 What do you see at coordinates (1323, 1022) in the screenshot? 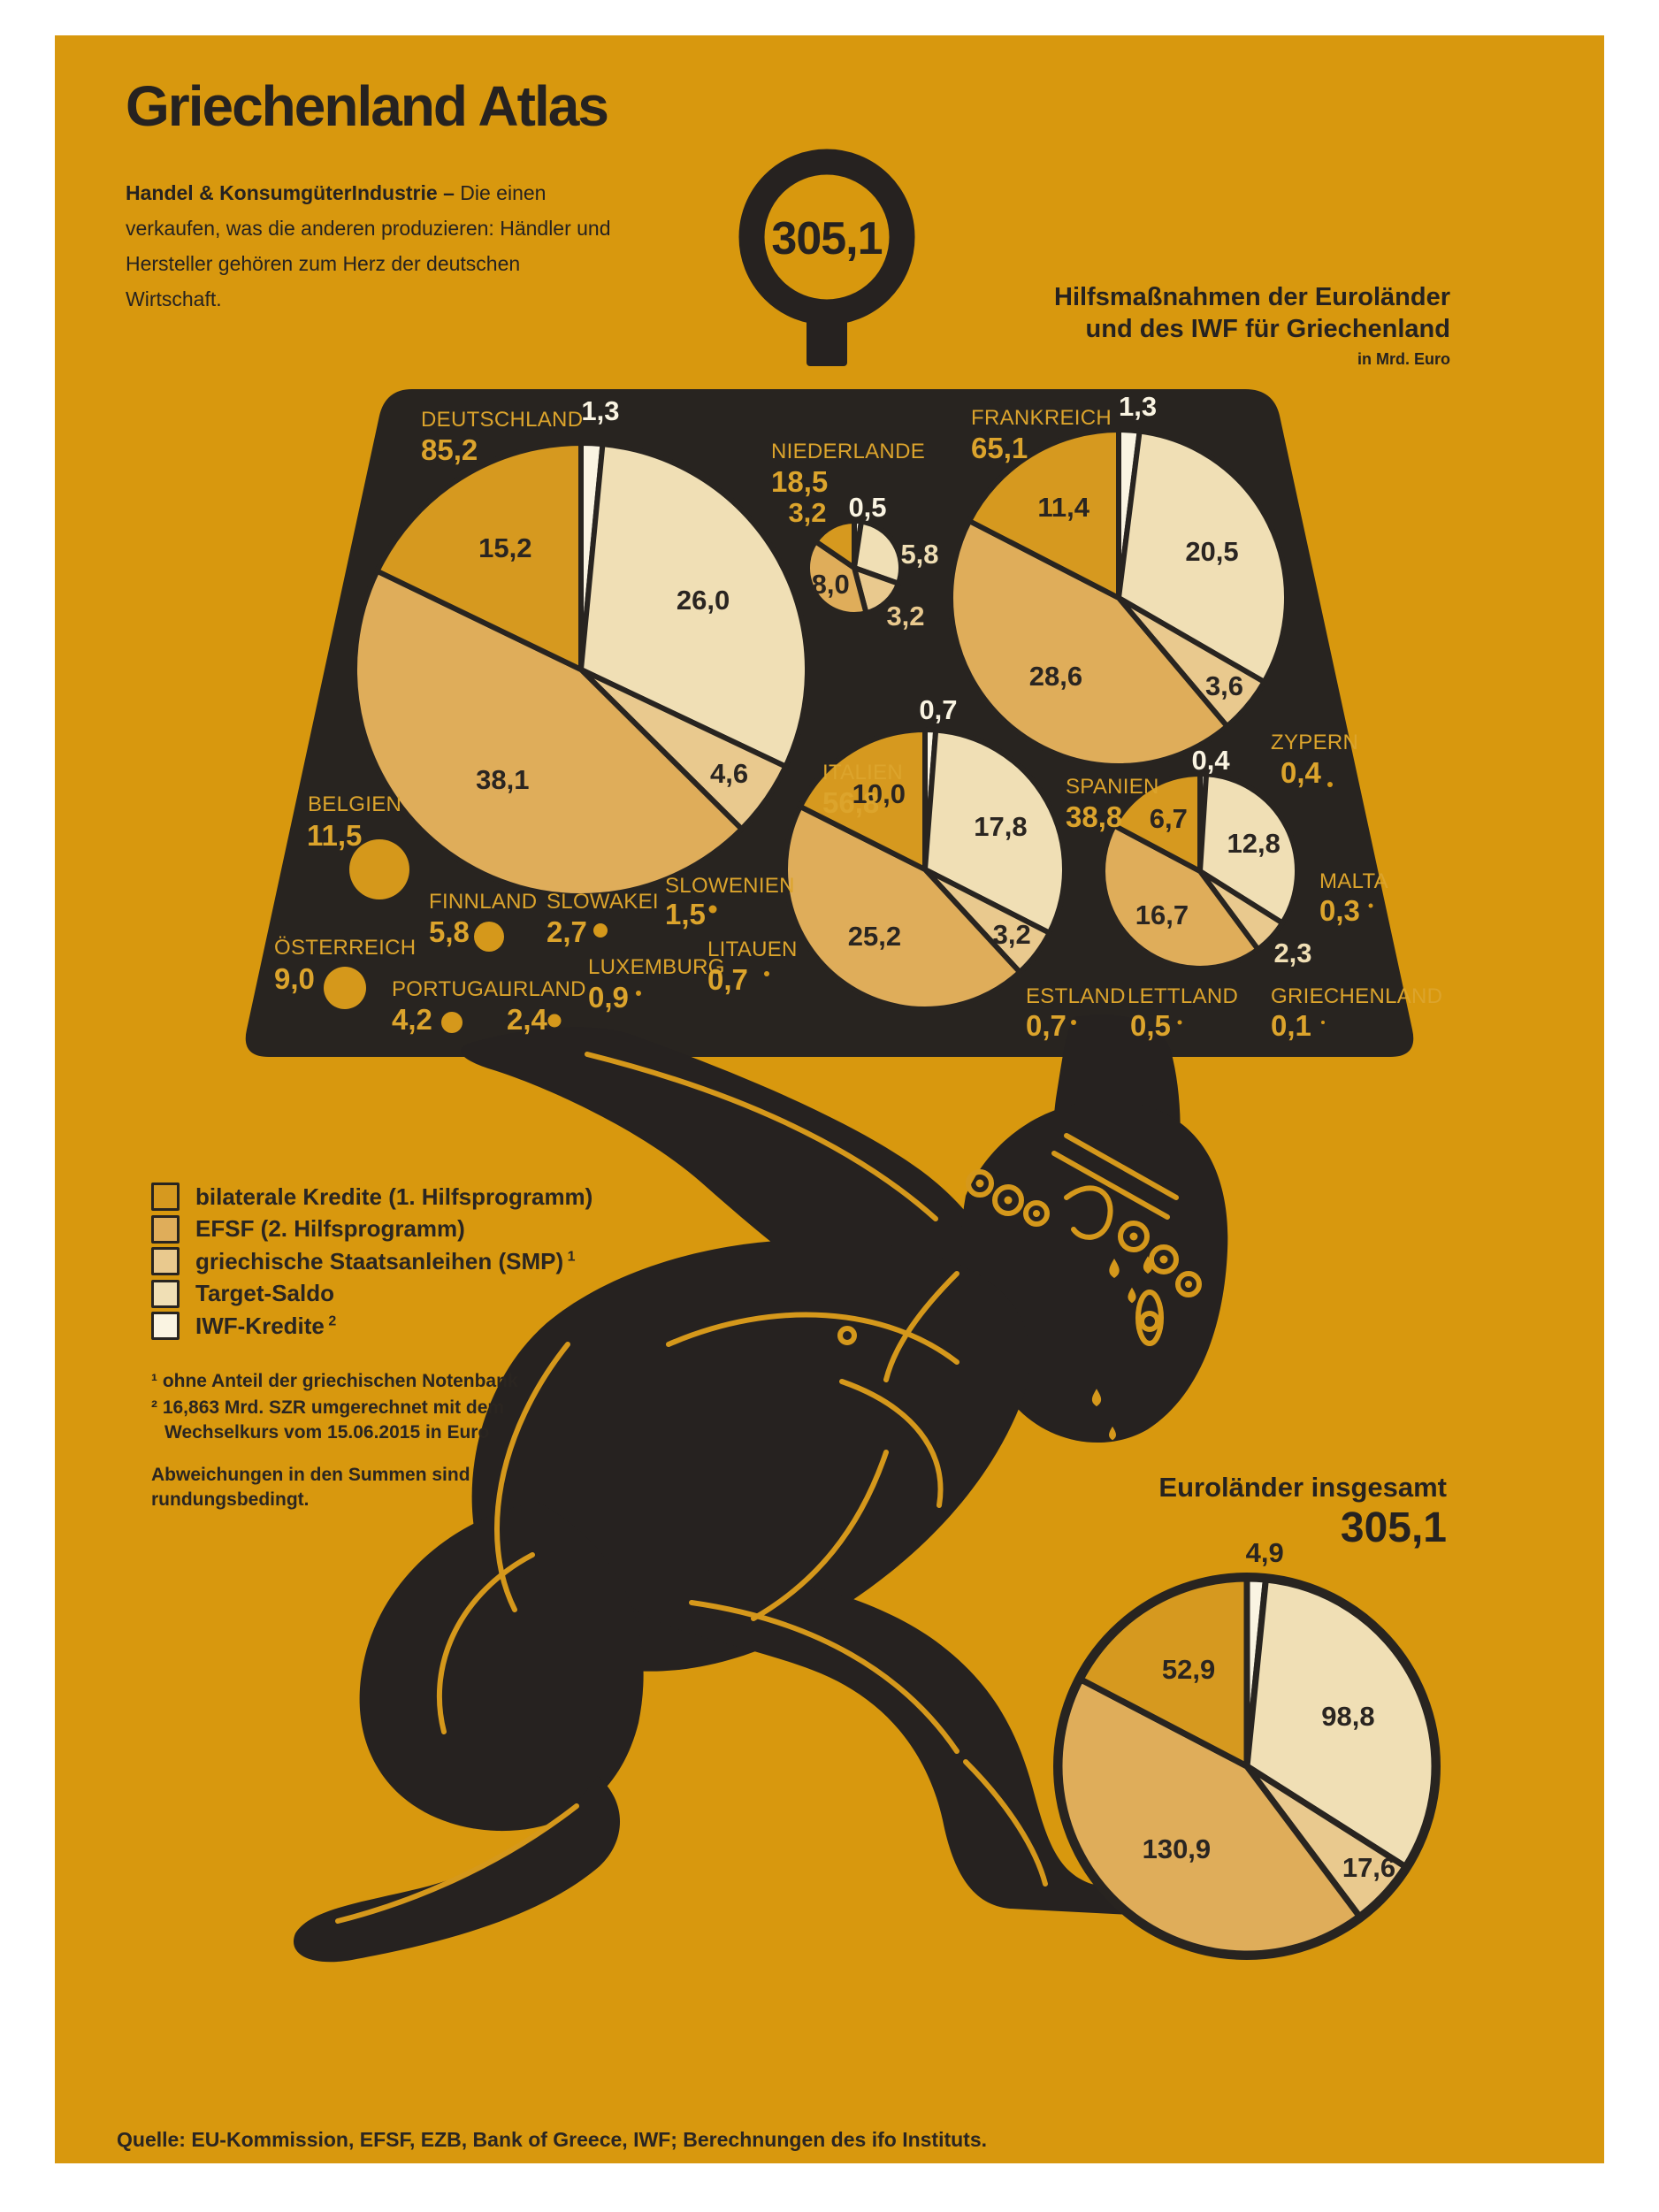
I see `dot-griechenland` at bounding box center [1323, 1022].